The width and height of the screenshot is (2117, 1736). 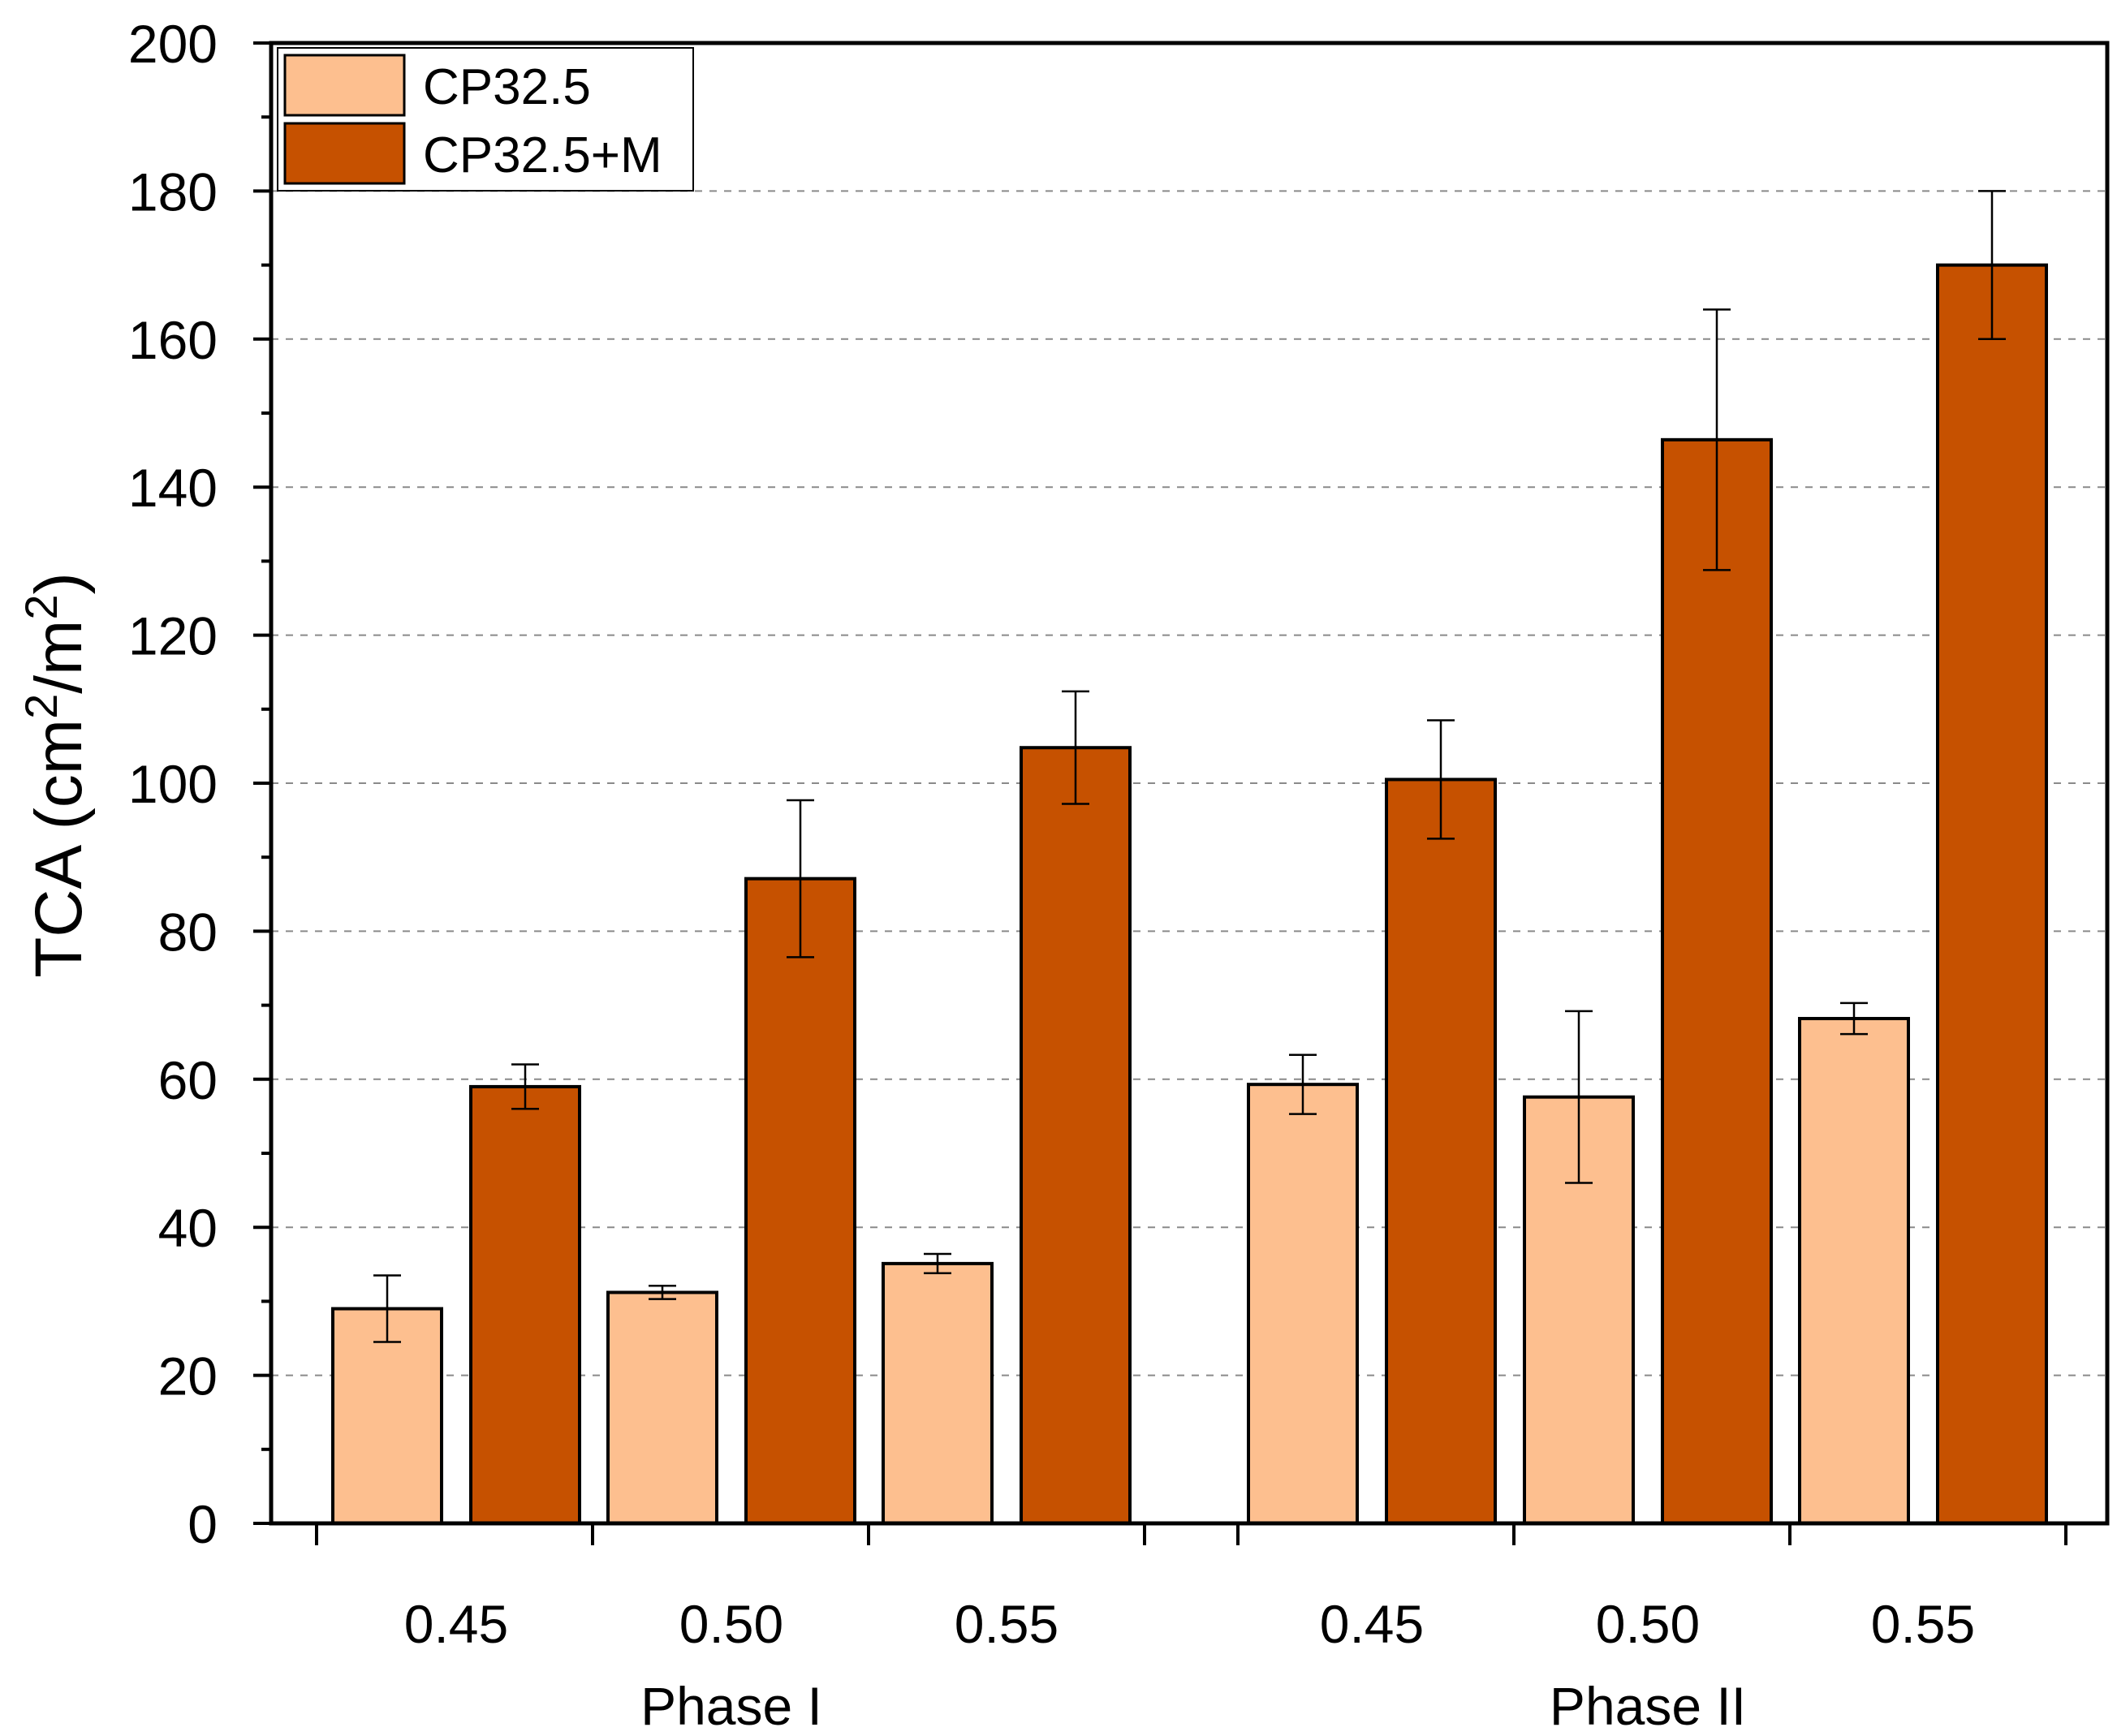 I want to click on y-tick-label: 160, so click(x=173, y=340).